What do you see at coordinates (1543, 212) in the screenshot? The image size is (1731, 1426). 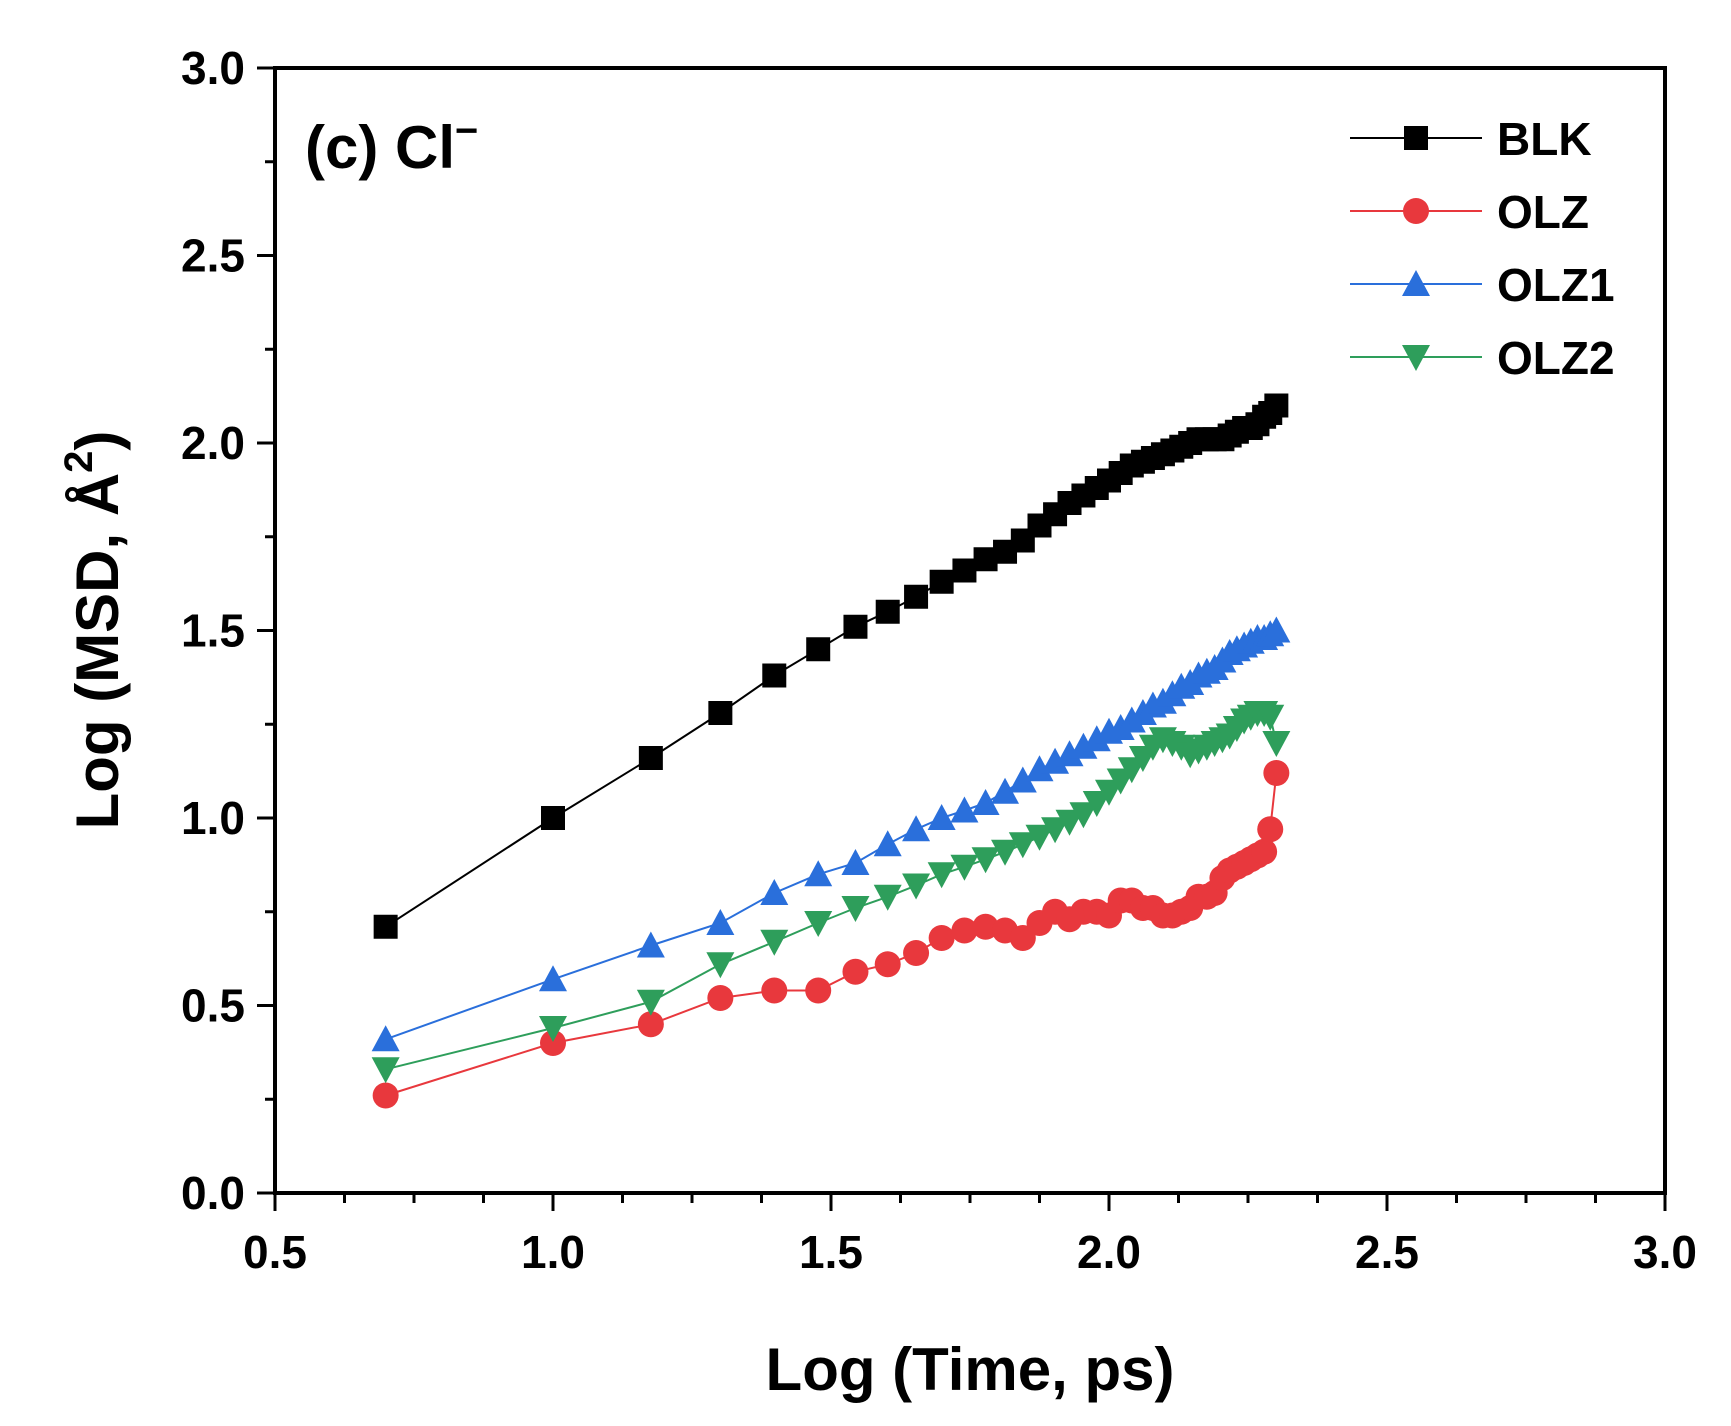 I see `legend-label-olz: OLZ` at bounding box center [1543, 212].